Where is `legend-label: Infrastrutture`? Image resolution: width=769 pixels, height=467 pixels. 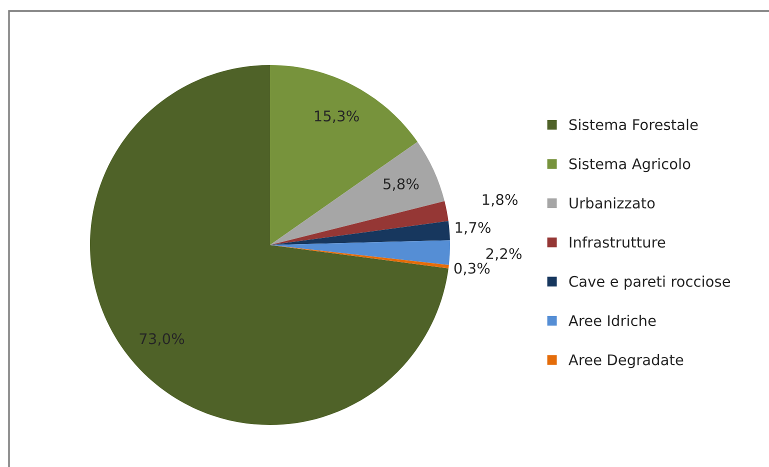
legend-label: Infrastrutture is located at coordinates (618, 242).